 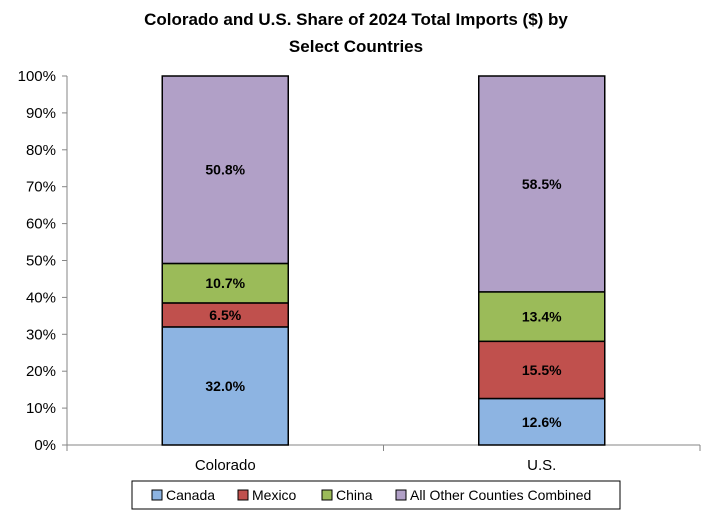 What do you see at coordinates (45, 445) in the screenshot?
I see `y-tick-label: 0%` at bounding box center [45, 445].